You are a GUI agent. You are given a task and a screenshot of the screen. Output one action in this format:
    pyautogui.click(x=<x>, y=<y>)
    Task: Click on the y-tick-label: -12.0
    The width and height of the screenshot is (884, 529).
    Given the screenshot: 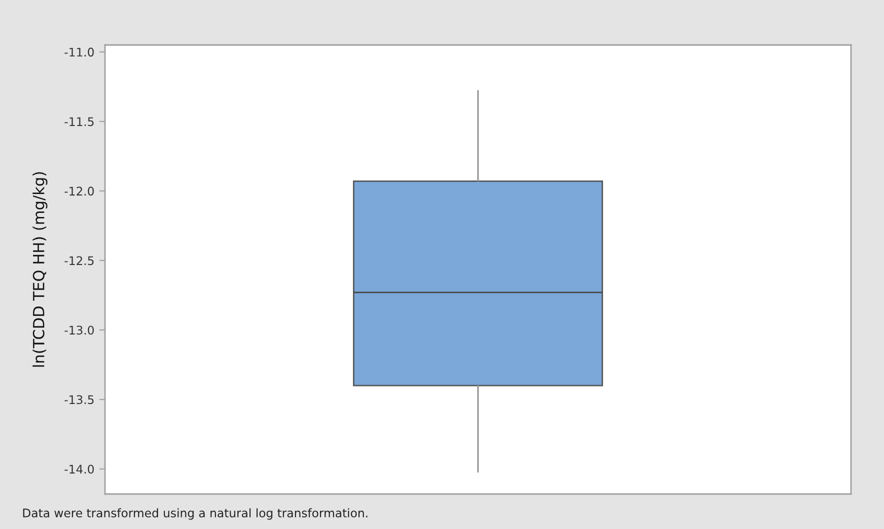 What is the action you would take?
    pyautogui.click(x=79, y=191)
    